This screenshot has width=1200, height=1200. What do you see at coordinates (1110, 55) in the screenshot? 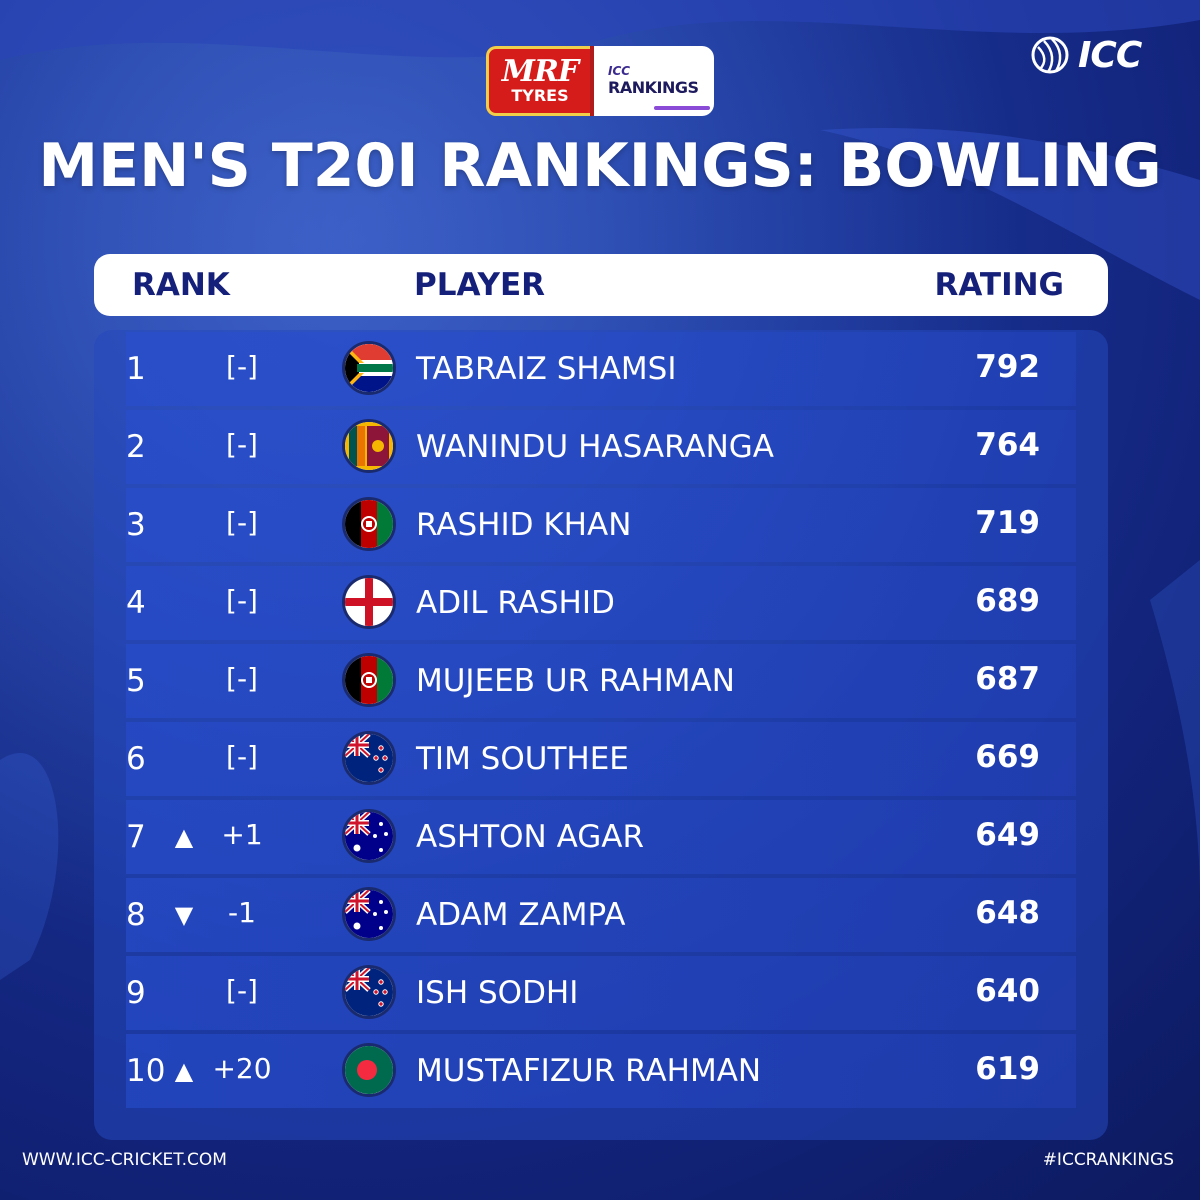
I see `icc-wordmark: ICC` at bounding box center [1110, 55].